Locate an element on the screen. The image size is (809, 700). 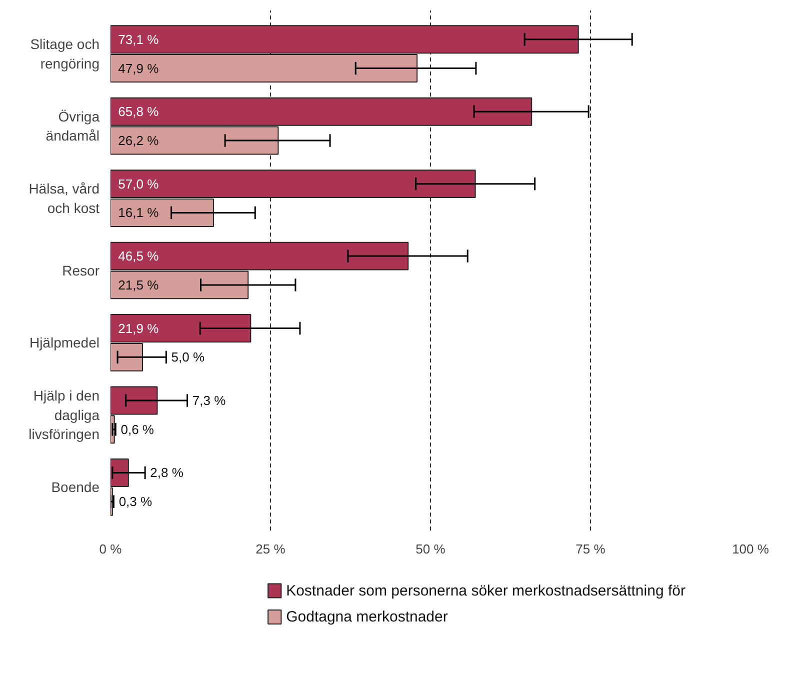
x-tick-label: 0 % is located at coordinates (110, 549).